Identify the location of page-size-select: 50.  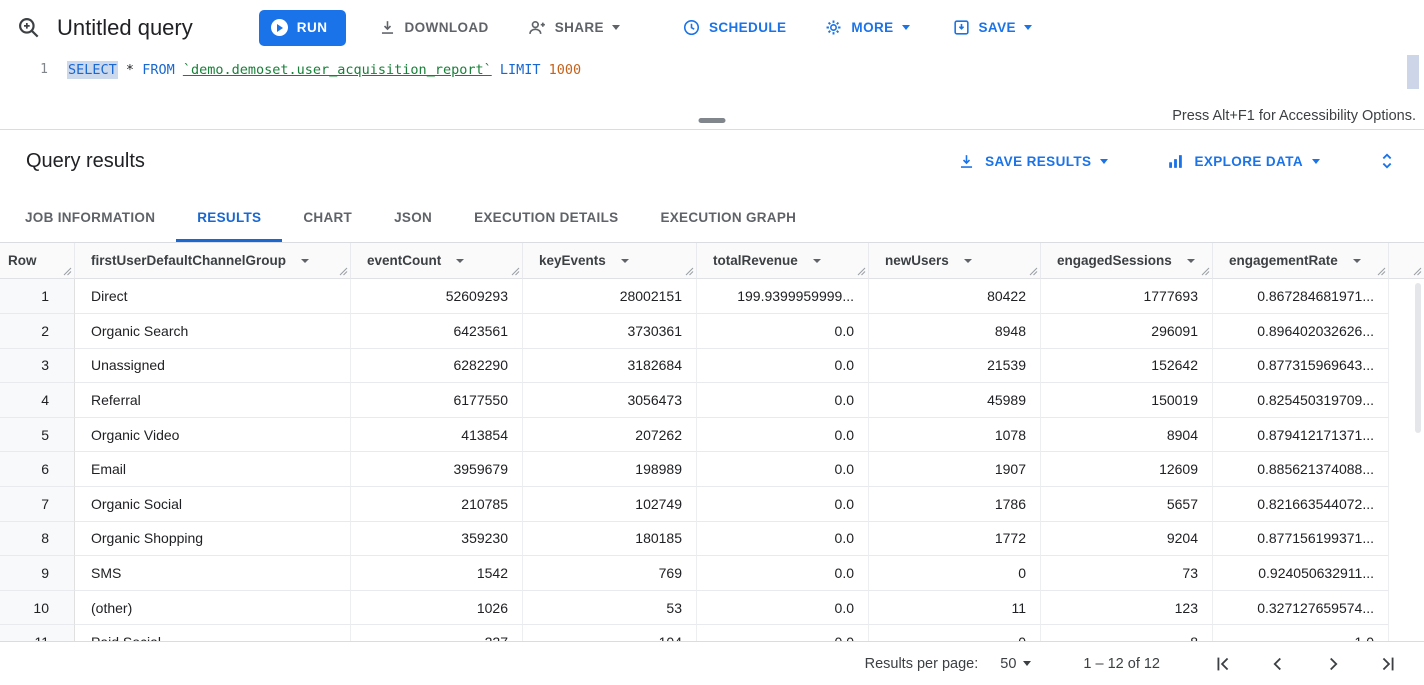
(1015, 664).